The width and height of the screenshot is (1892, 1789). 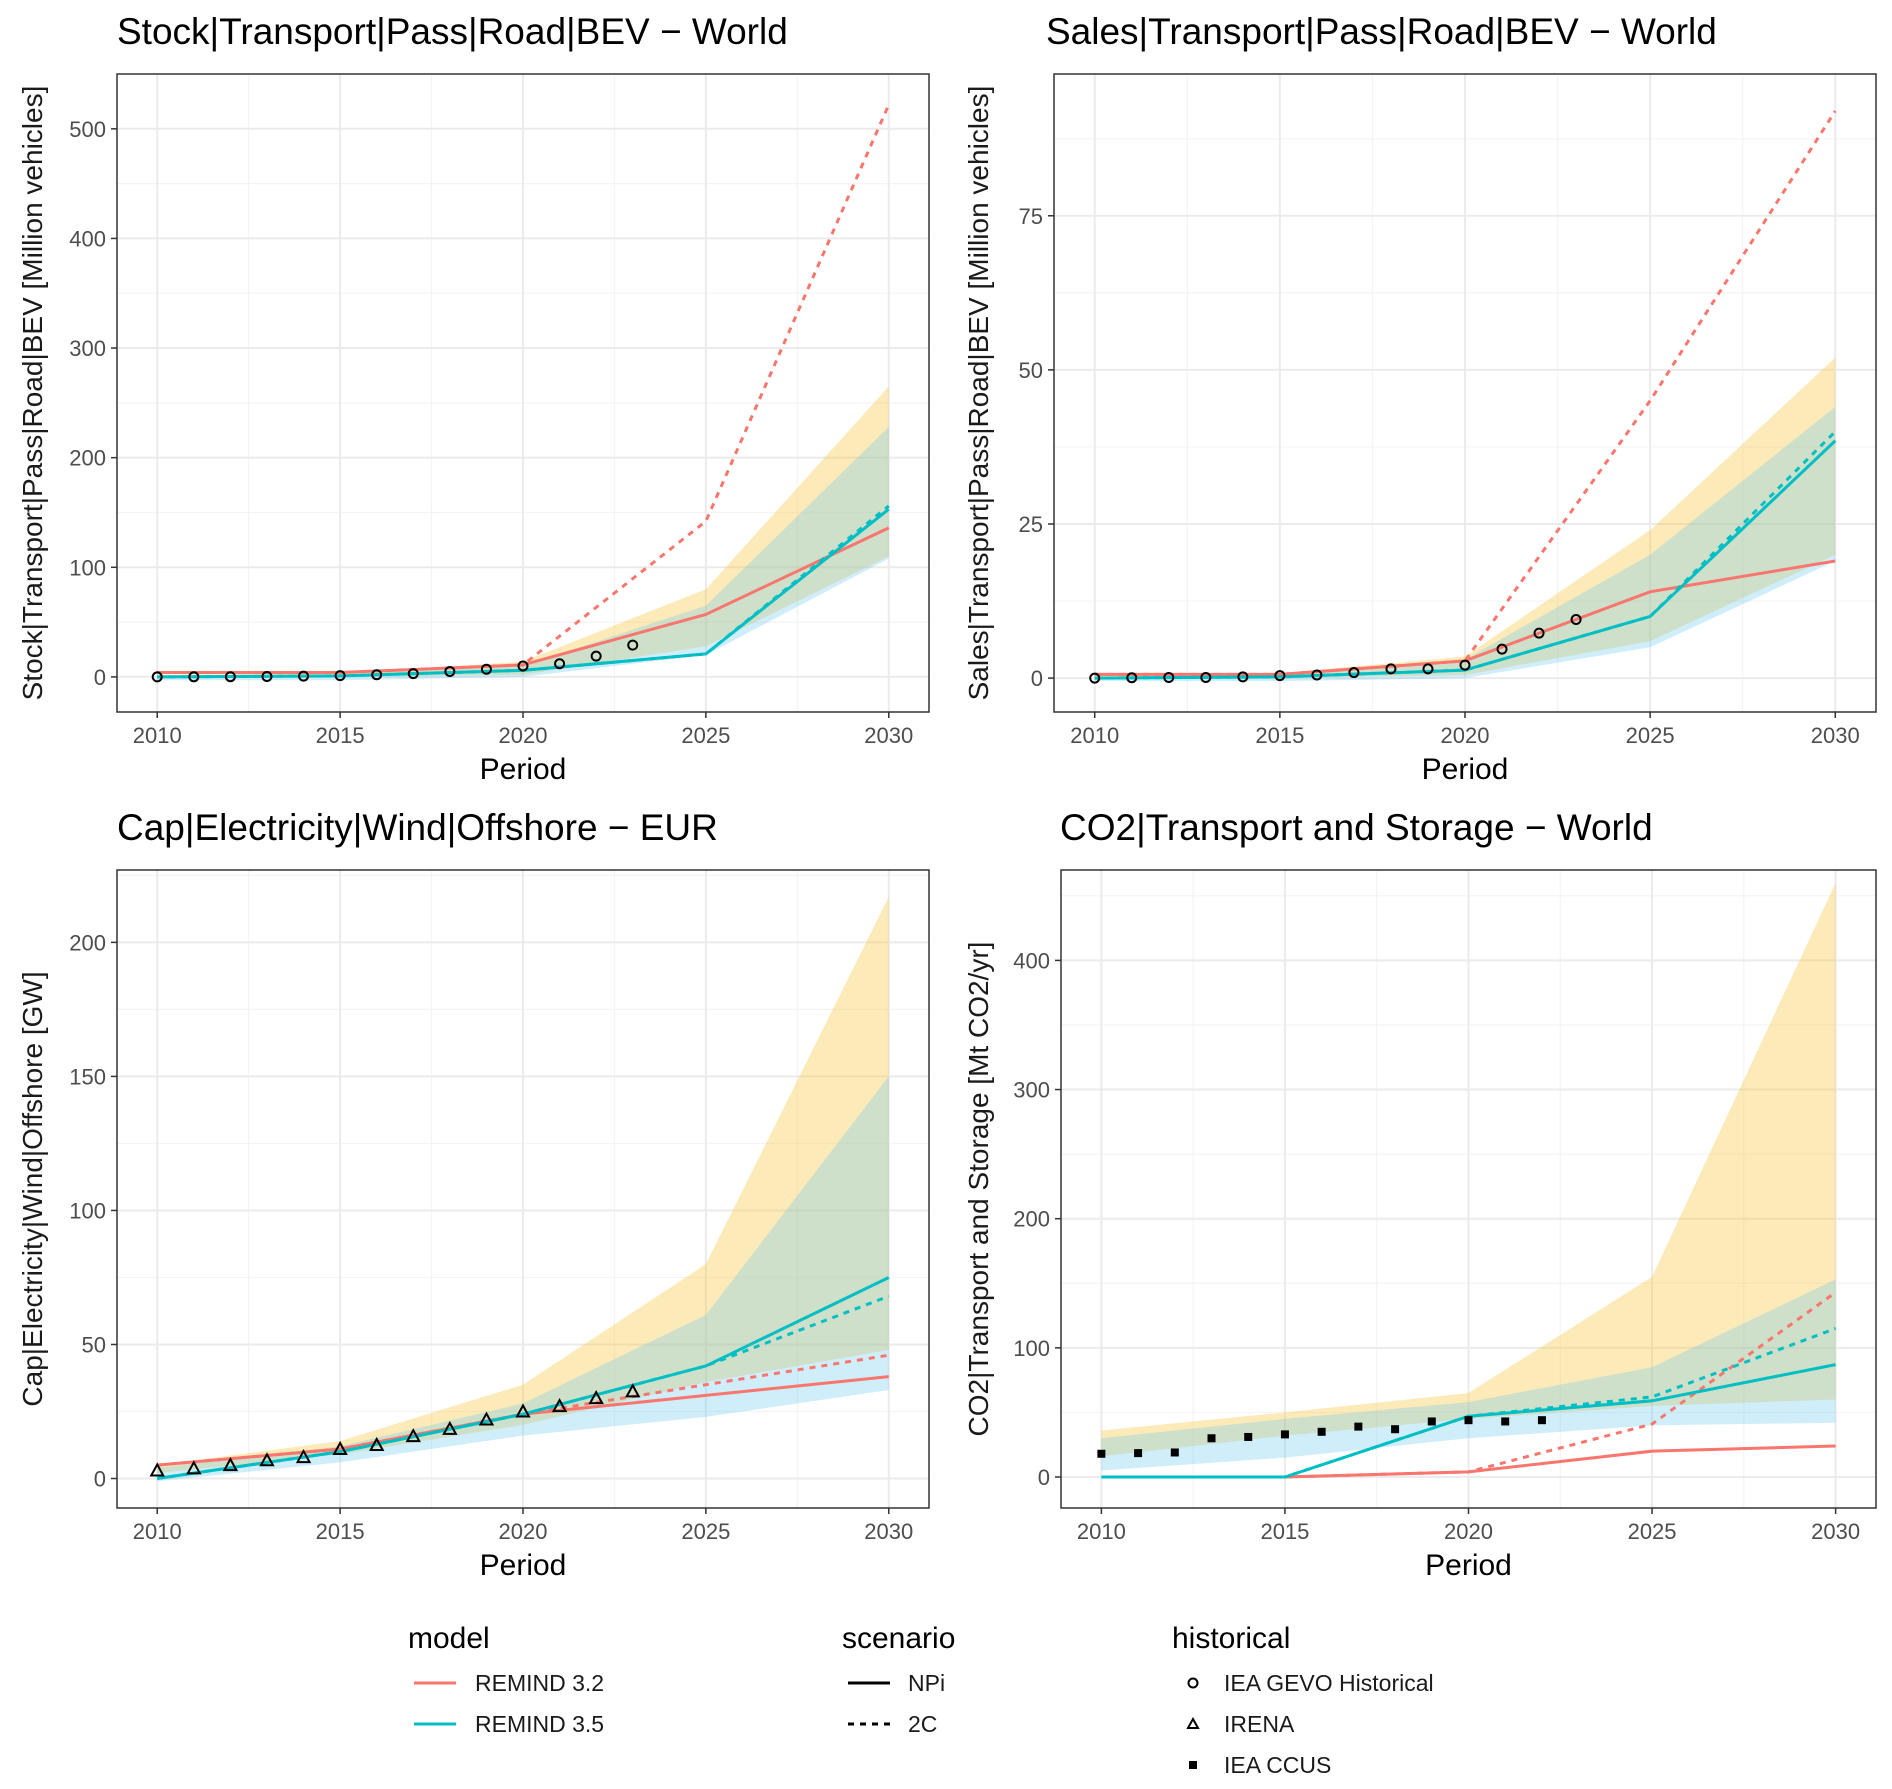 What do you see at coordinates (1277, 1765) in the screenshot?
I see `legend-iea-ccus-label: IEA CCUS` at bounding box center [1277, 1765].